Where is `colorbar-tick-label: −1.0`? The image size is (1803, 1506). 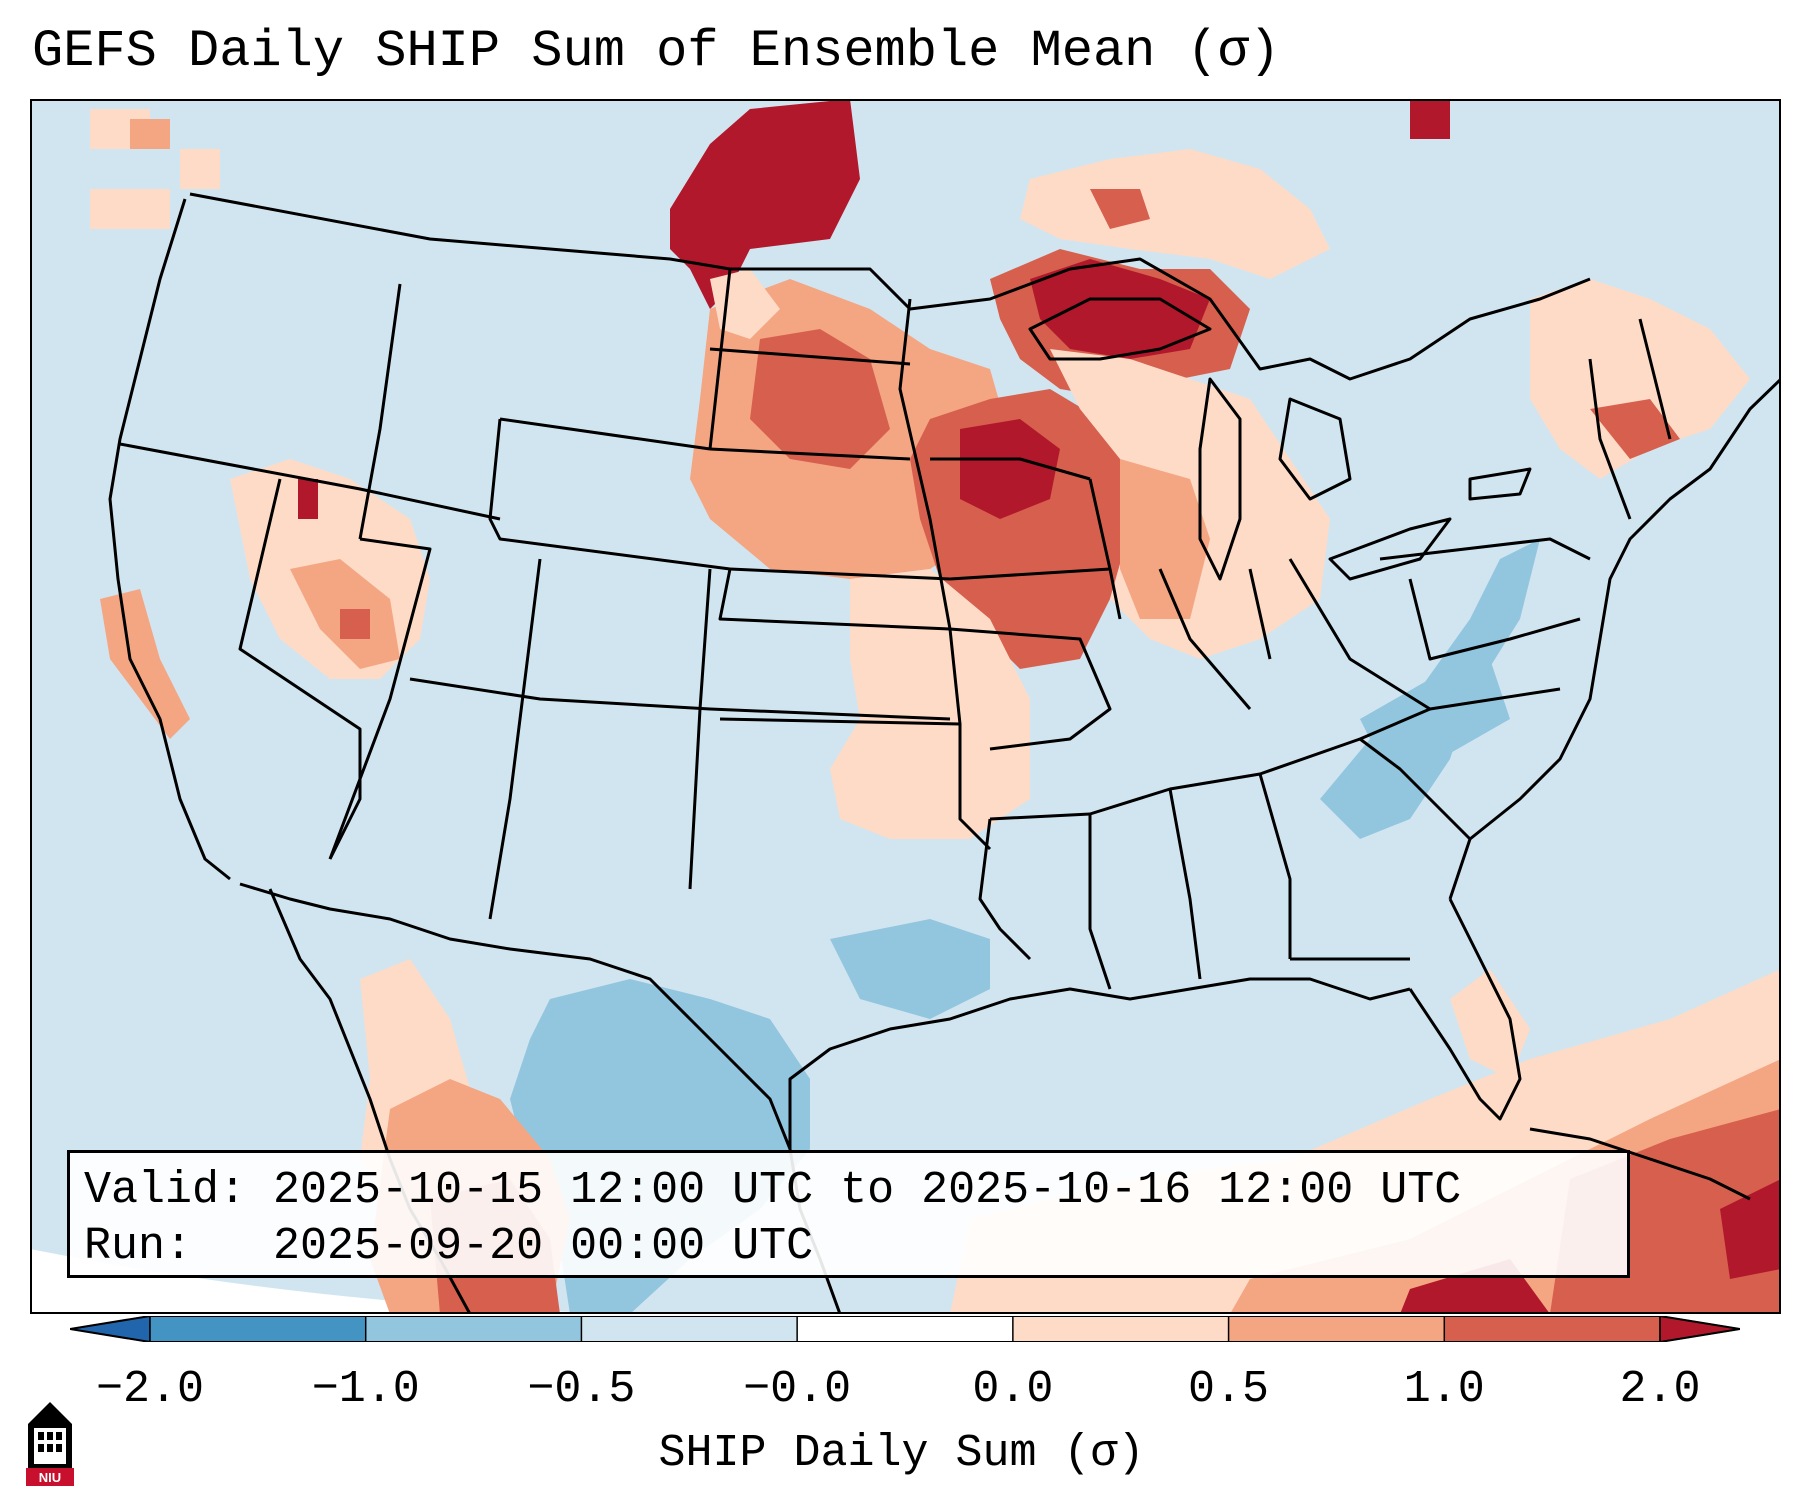 colorbar-tick-label: −1.0 is located at coordinates (365, 1389).